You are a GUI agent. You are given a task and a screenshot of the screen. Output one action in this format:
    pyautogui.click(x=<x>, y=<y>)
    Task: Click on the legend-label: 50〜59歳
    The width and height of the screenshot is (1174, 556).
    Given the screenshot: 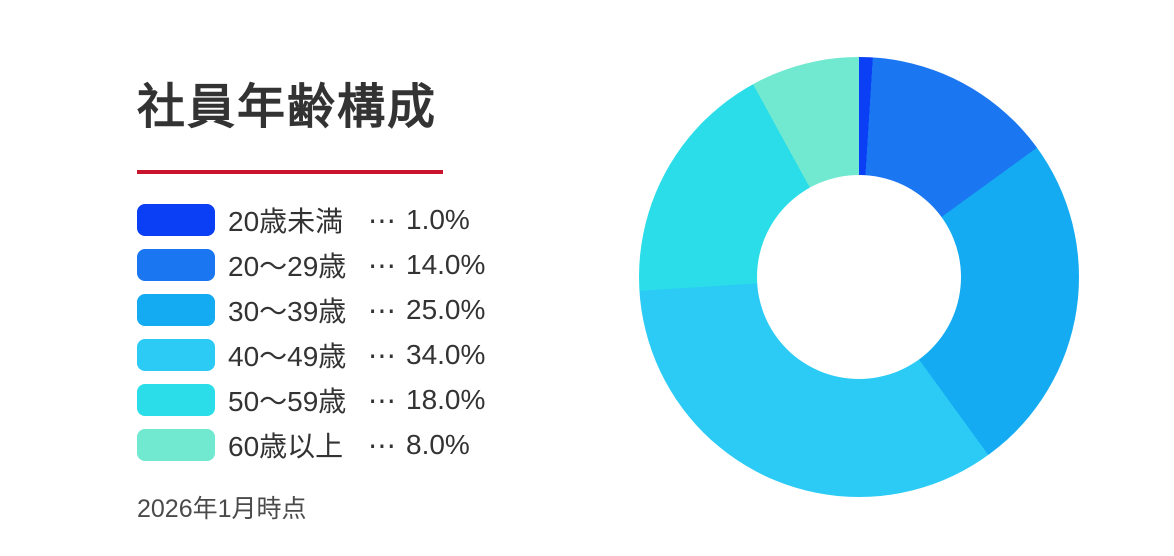 What is the action you would take?
    pyautogui.click(x=287, y=401)
    